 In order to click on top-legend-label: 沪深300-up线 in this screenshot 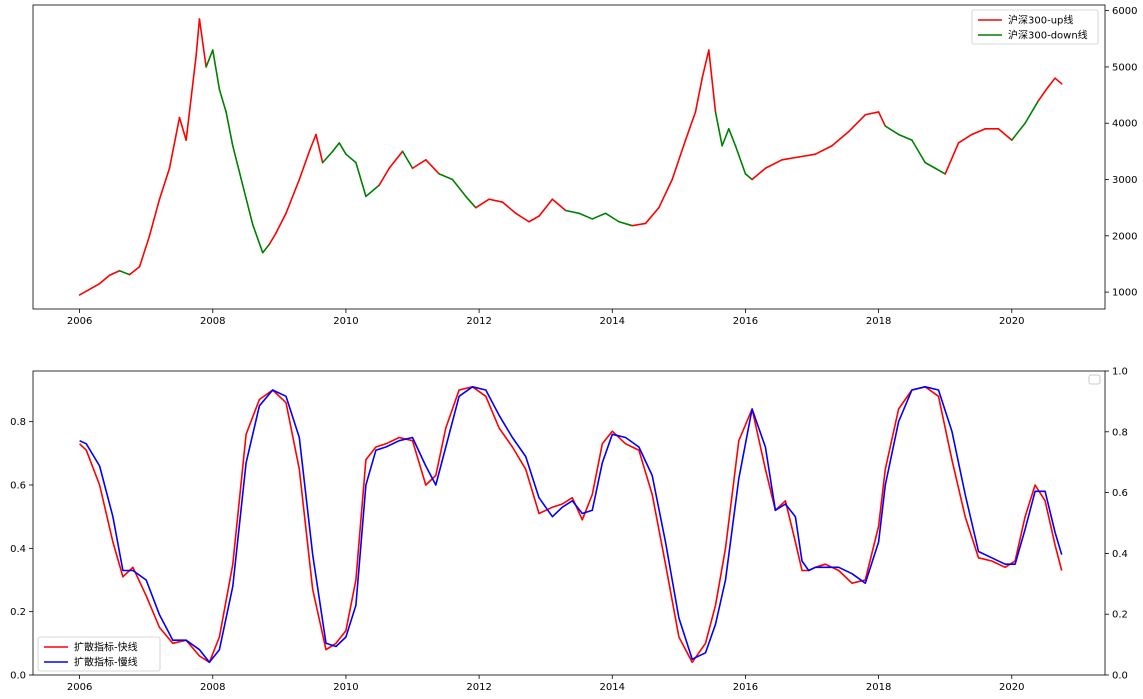, I will do `click(1040, 20)`.